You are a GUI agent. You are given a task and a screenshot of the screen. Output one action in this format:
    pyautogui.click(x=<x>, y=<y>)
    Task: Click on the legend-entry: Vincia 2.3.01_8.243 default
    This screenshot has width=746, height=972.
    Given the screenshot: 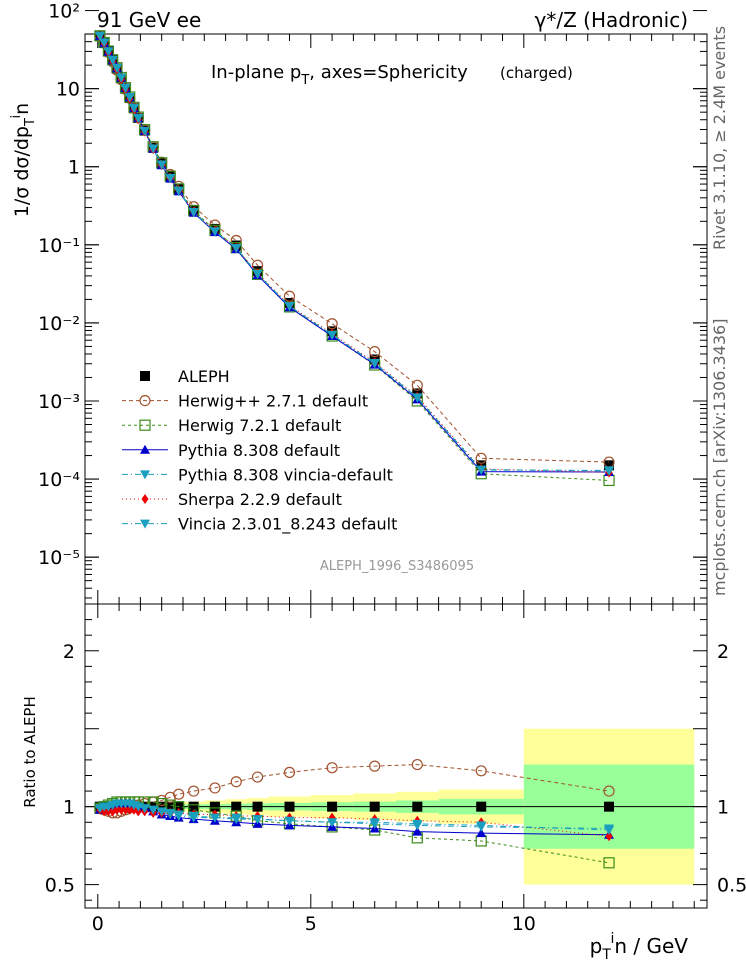 What is the action you would take?
    pyautogui.click(x=259, y=525)
    